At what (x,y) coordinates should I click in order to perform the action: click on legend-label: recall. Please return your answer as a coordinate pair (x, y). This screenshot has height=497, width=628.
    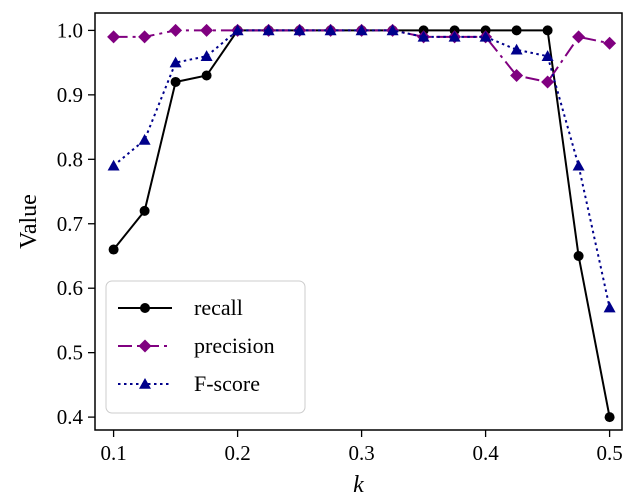
    Looking at the image, I should click on (218, 307).